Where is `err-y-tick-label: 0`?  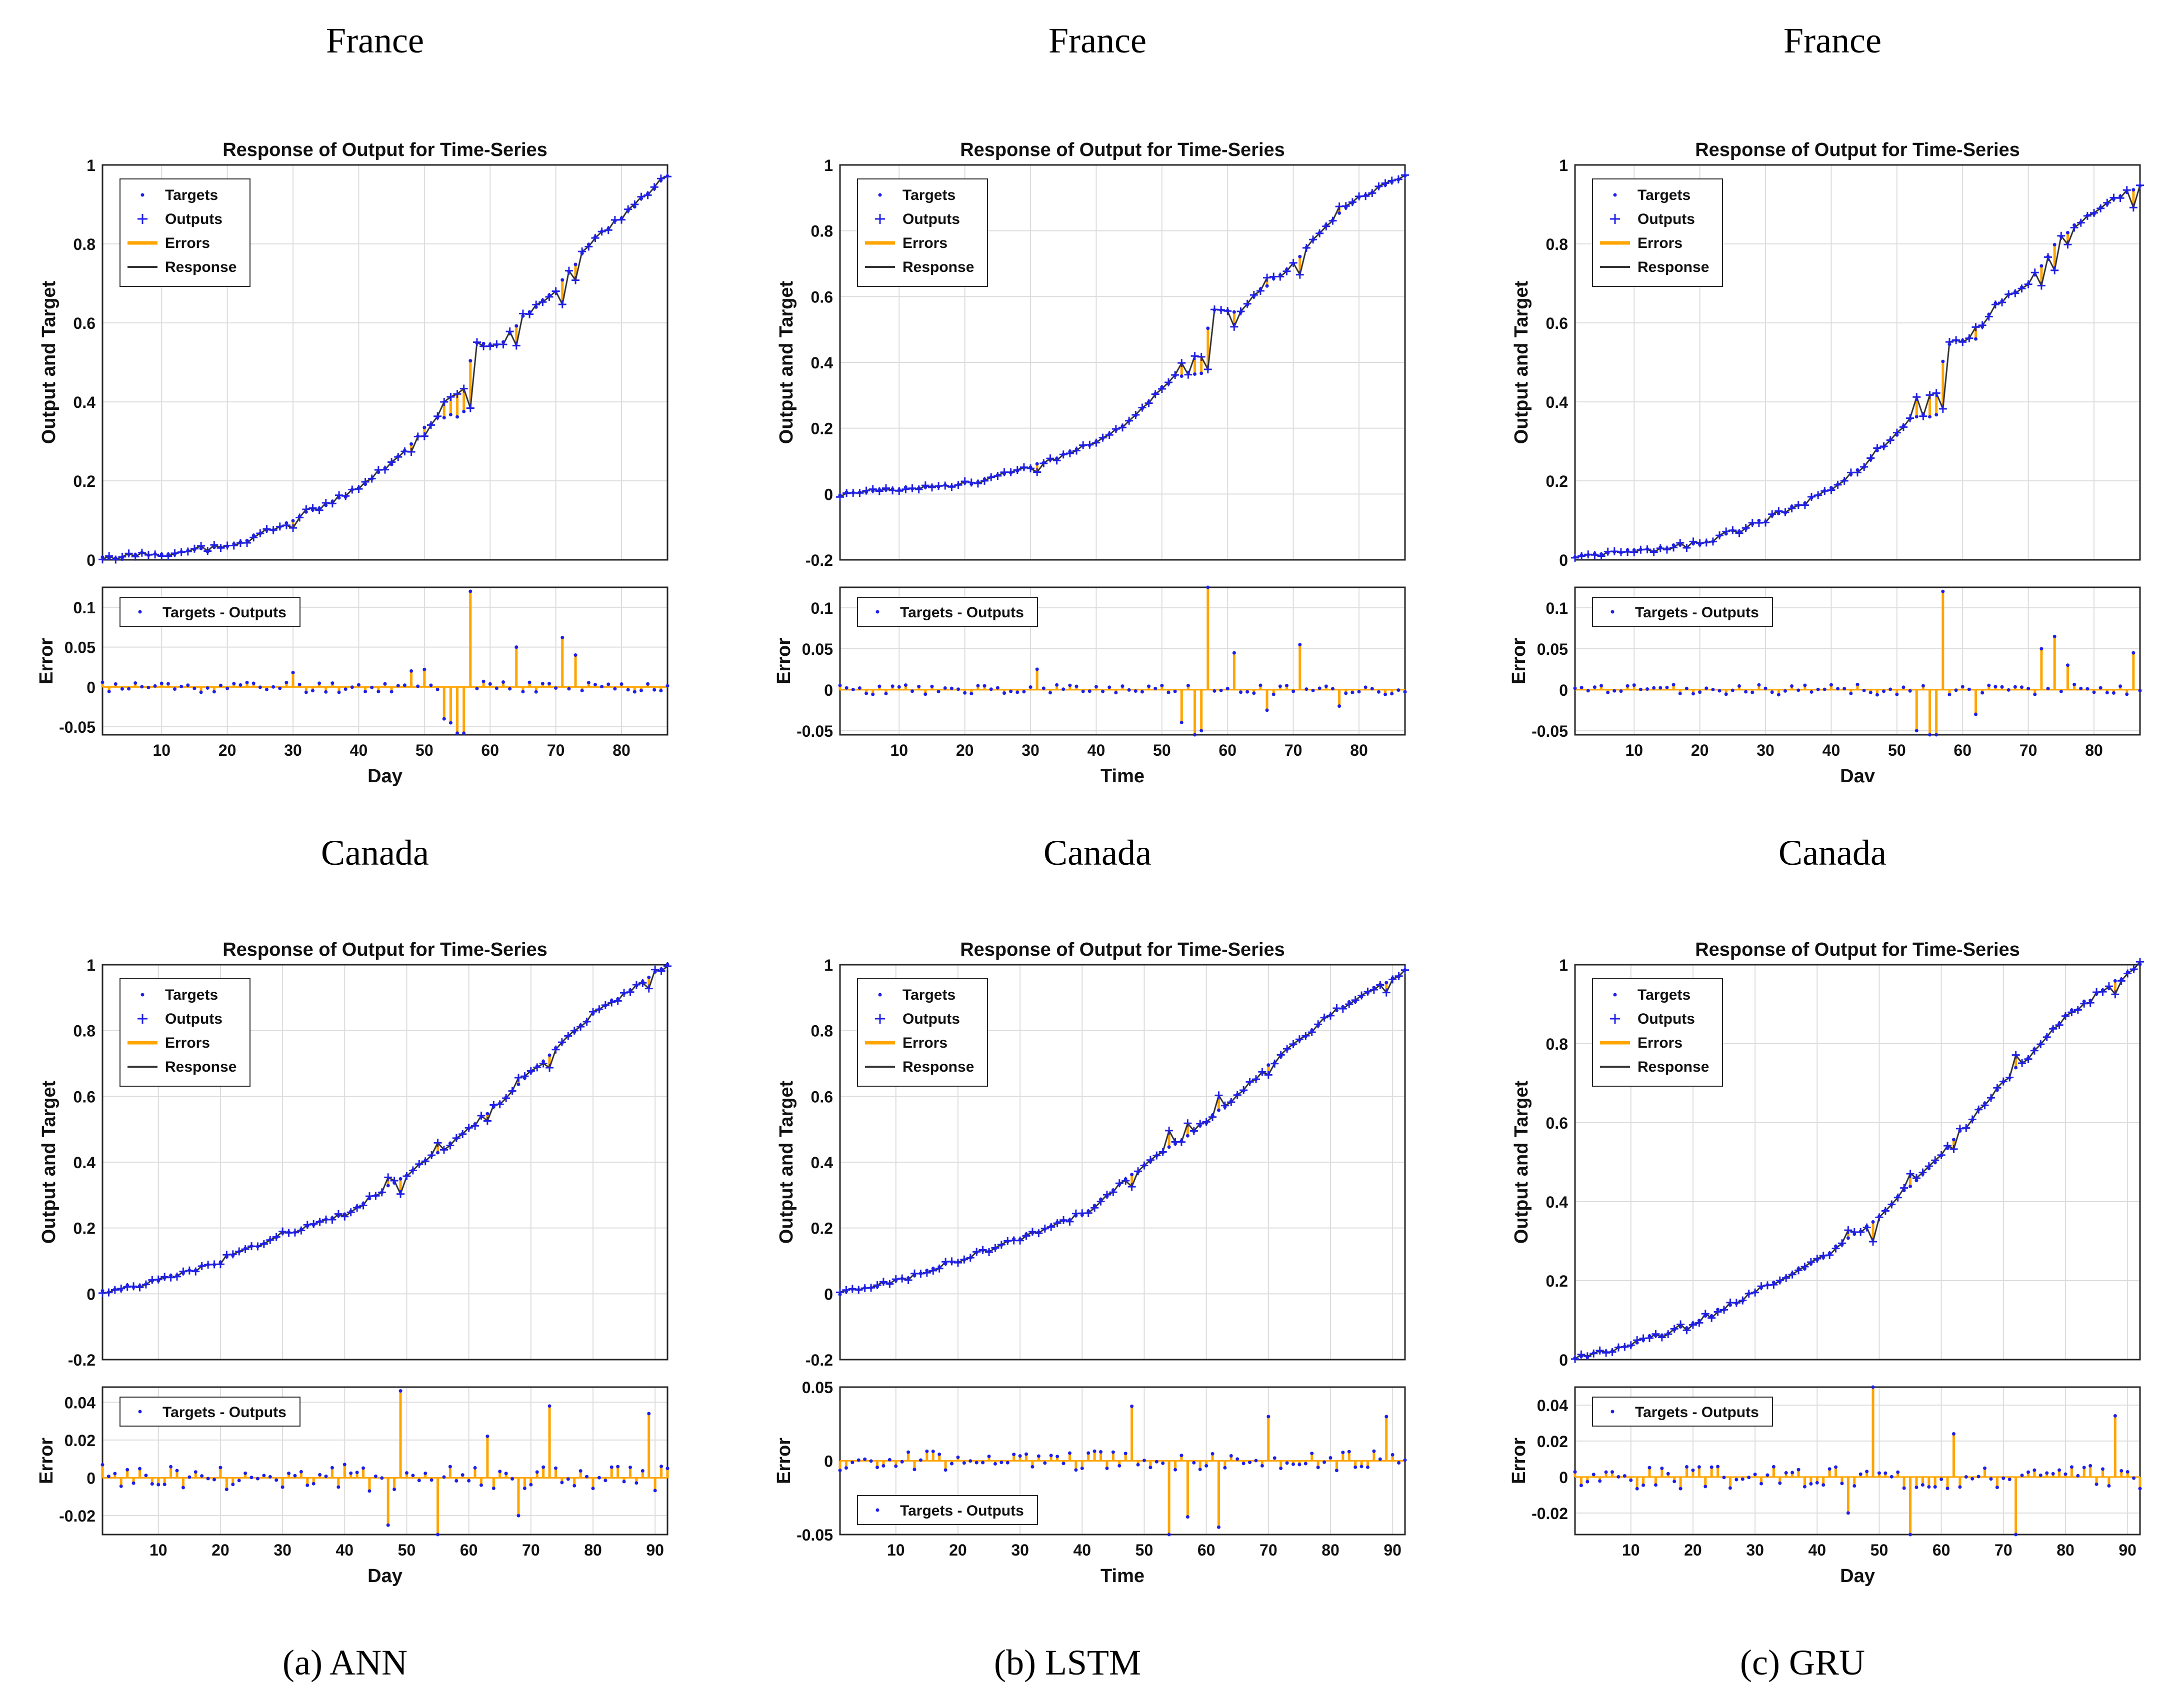
err-y-tick-label: 0 is located at coordinates (1563, 1478).